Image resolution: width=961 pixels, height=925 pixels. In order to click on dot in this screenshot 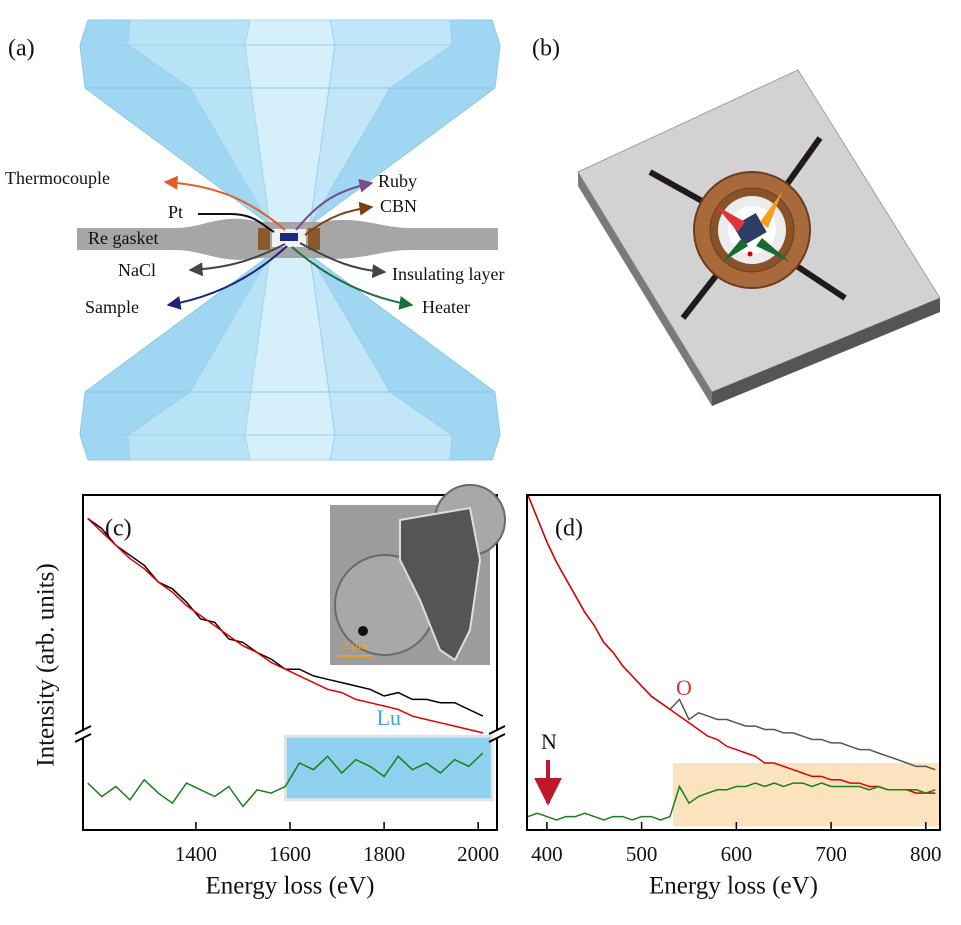, I will do `click(750, 254)`.